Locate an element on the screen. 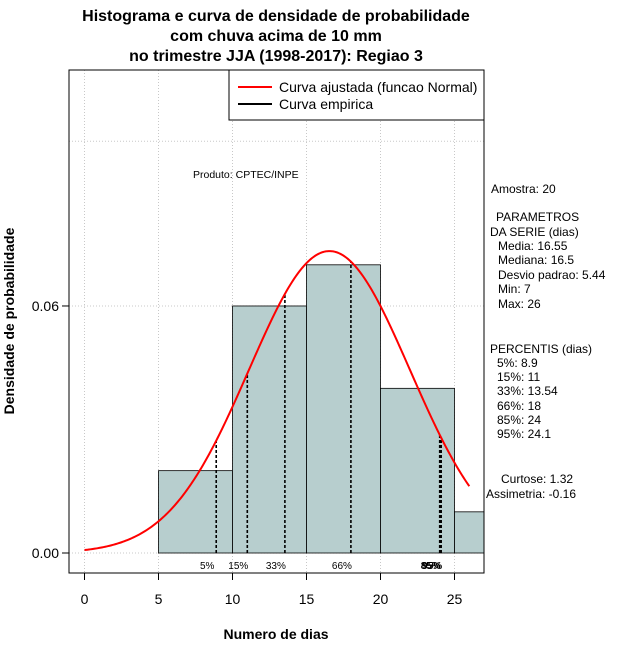 The height and width of the screenshot is (665, 640). percentile-label-4: 85% is located at coordinates (431, 566).